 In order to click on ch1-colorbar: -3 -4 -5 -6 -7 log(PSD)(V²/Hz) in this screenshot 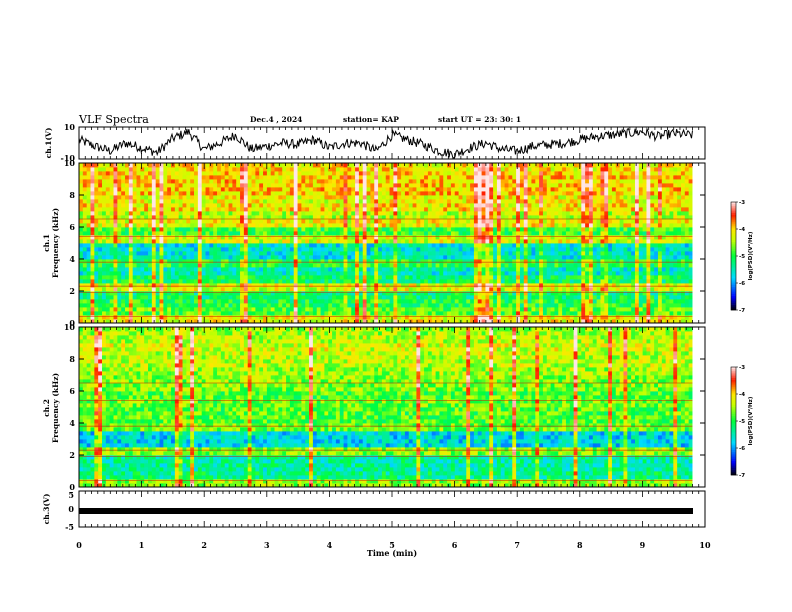, I will do `click(742, 257)`.